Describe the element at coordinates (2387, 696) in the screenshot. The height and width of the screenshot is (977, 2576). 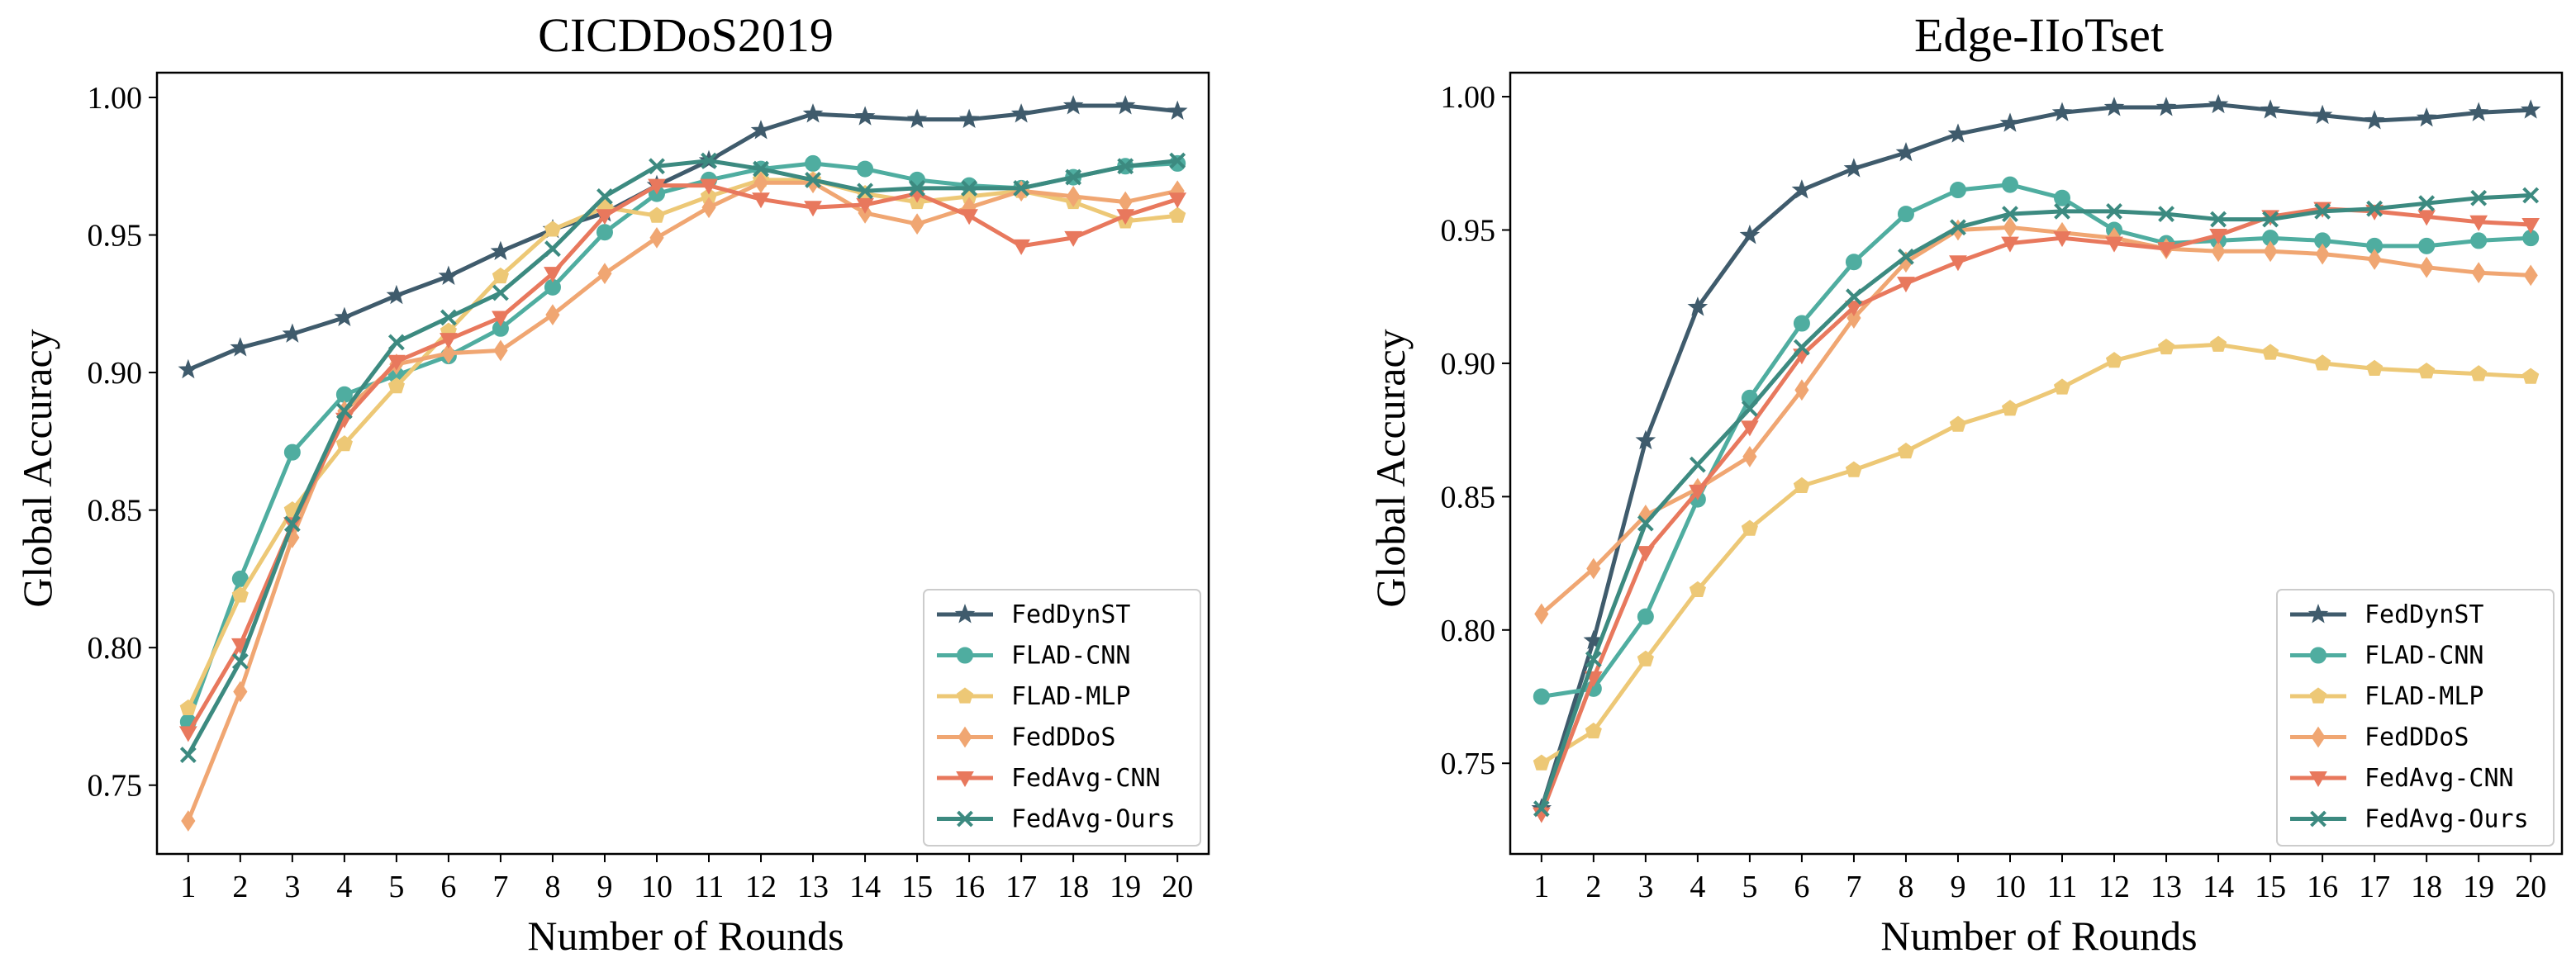
I see `legend-item: FLAD-MLP` at that location.